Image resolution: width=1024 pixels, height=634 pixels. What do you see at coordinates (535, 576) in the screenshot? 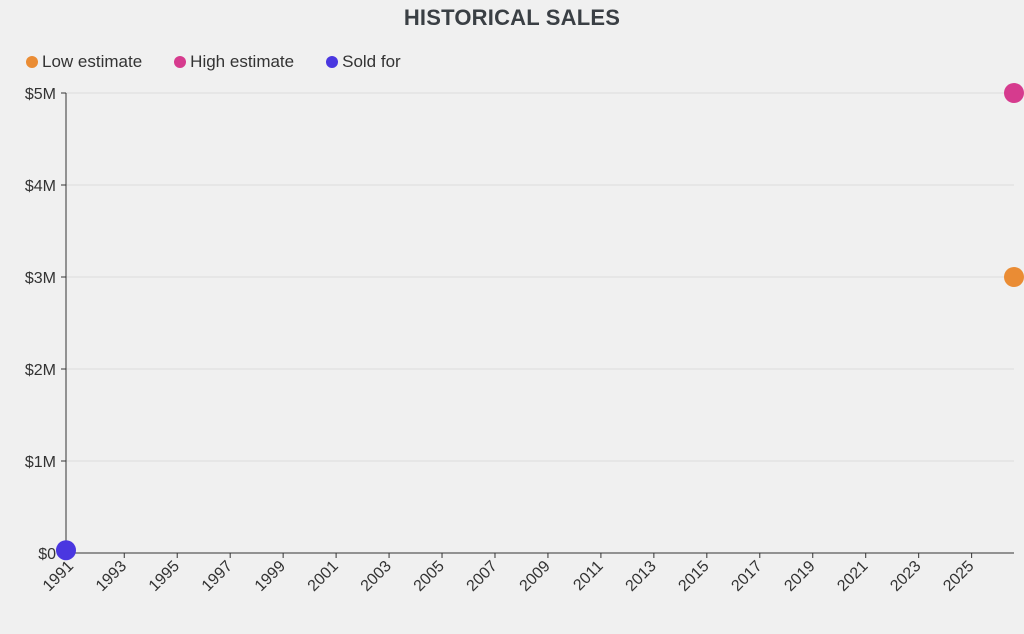
I see `x-tick-label: 2009` at bounding box center [535, 576].